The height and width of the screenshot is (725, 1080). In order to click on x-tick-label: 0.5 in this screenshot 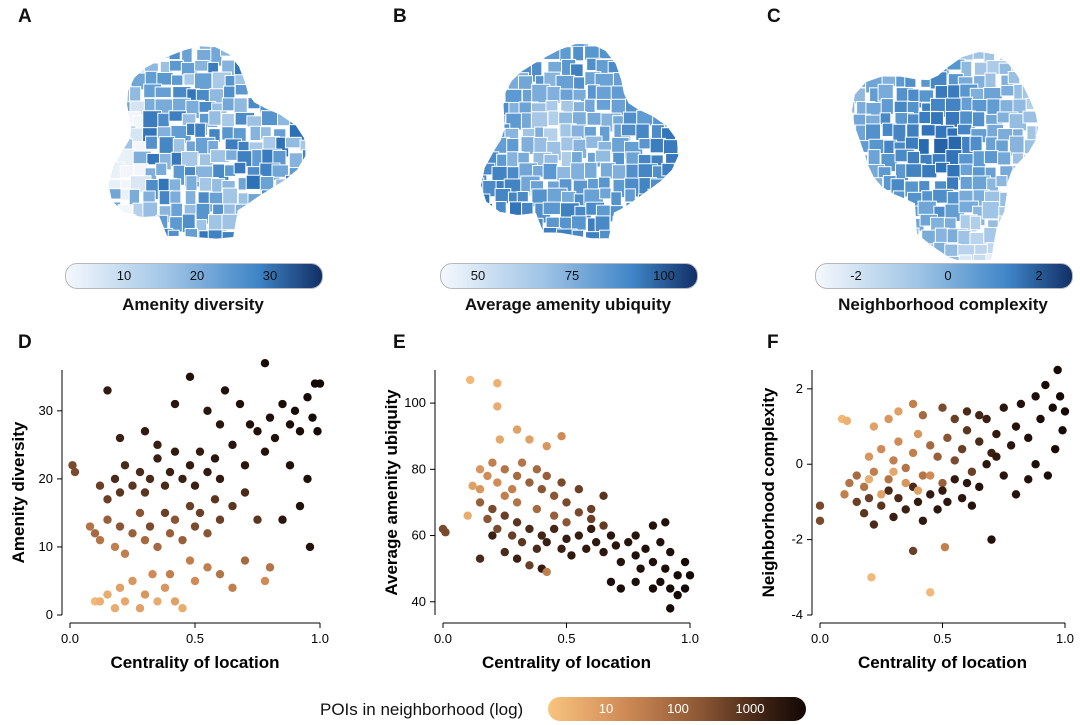, I will do `click(195, 638)`.